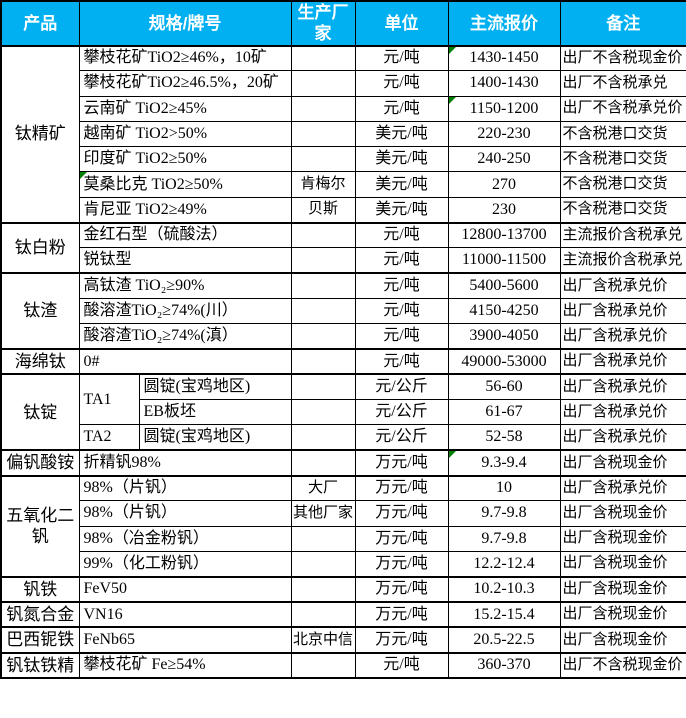  Describe the element at coordinates (185, 589) in the screenshot. I see `spec-cell: FeV50` at that location.